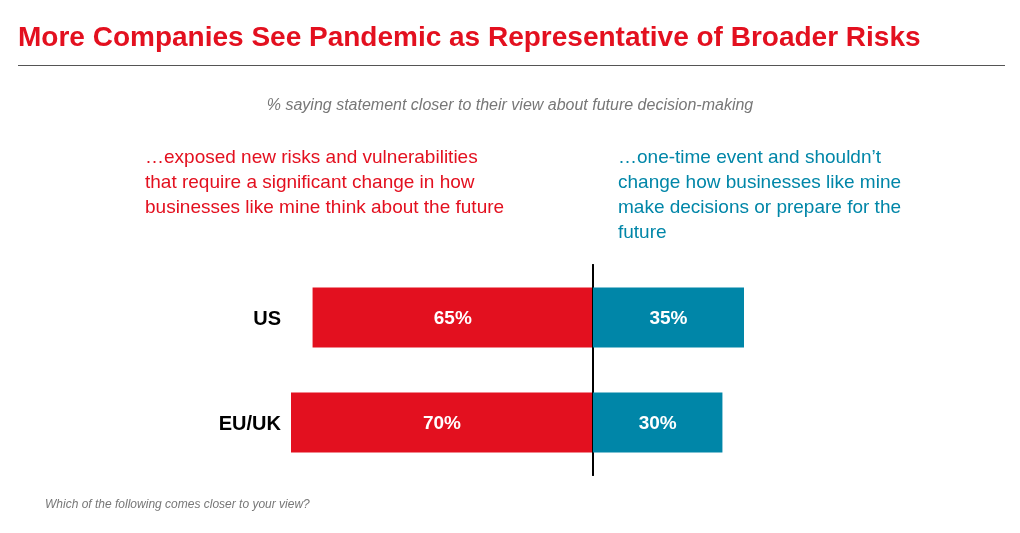  I want to click on text: Which of the following comes closer to your view?, so click(178, 504).